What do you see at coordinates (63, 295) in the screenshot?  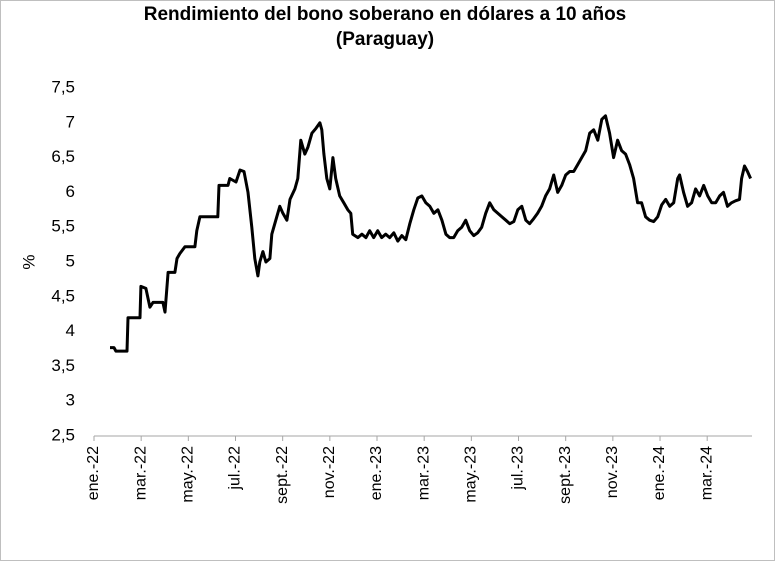 I see `y-tick-label: 4,5` at bounding box center [63, 295].